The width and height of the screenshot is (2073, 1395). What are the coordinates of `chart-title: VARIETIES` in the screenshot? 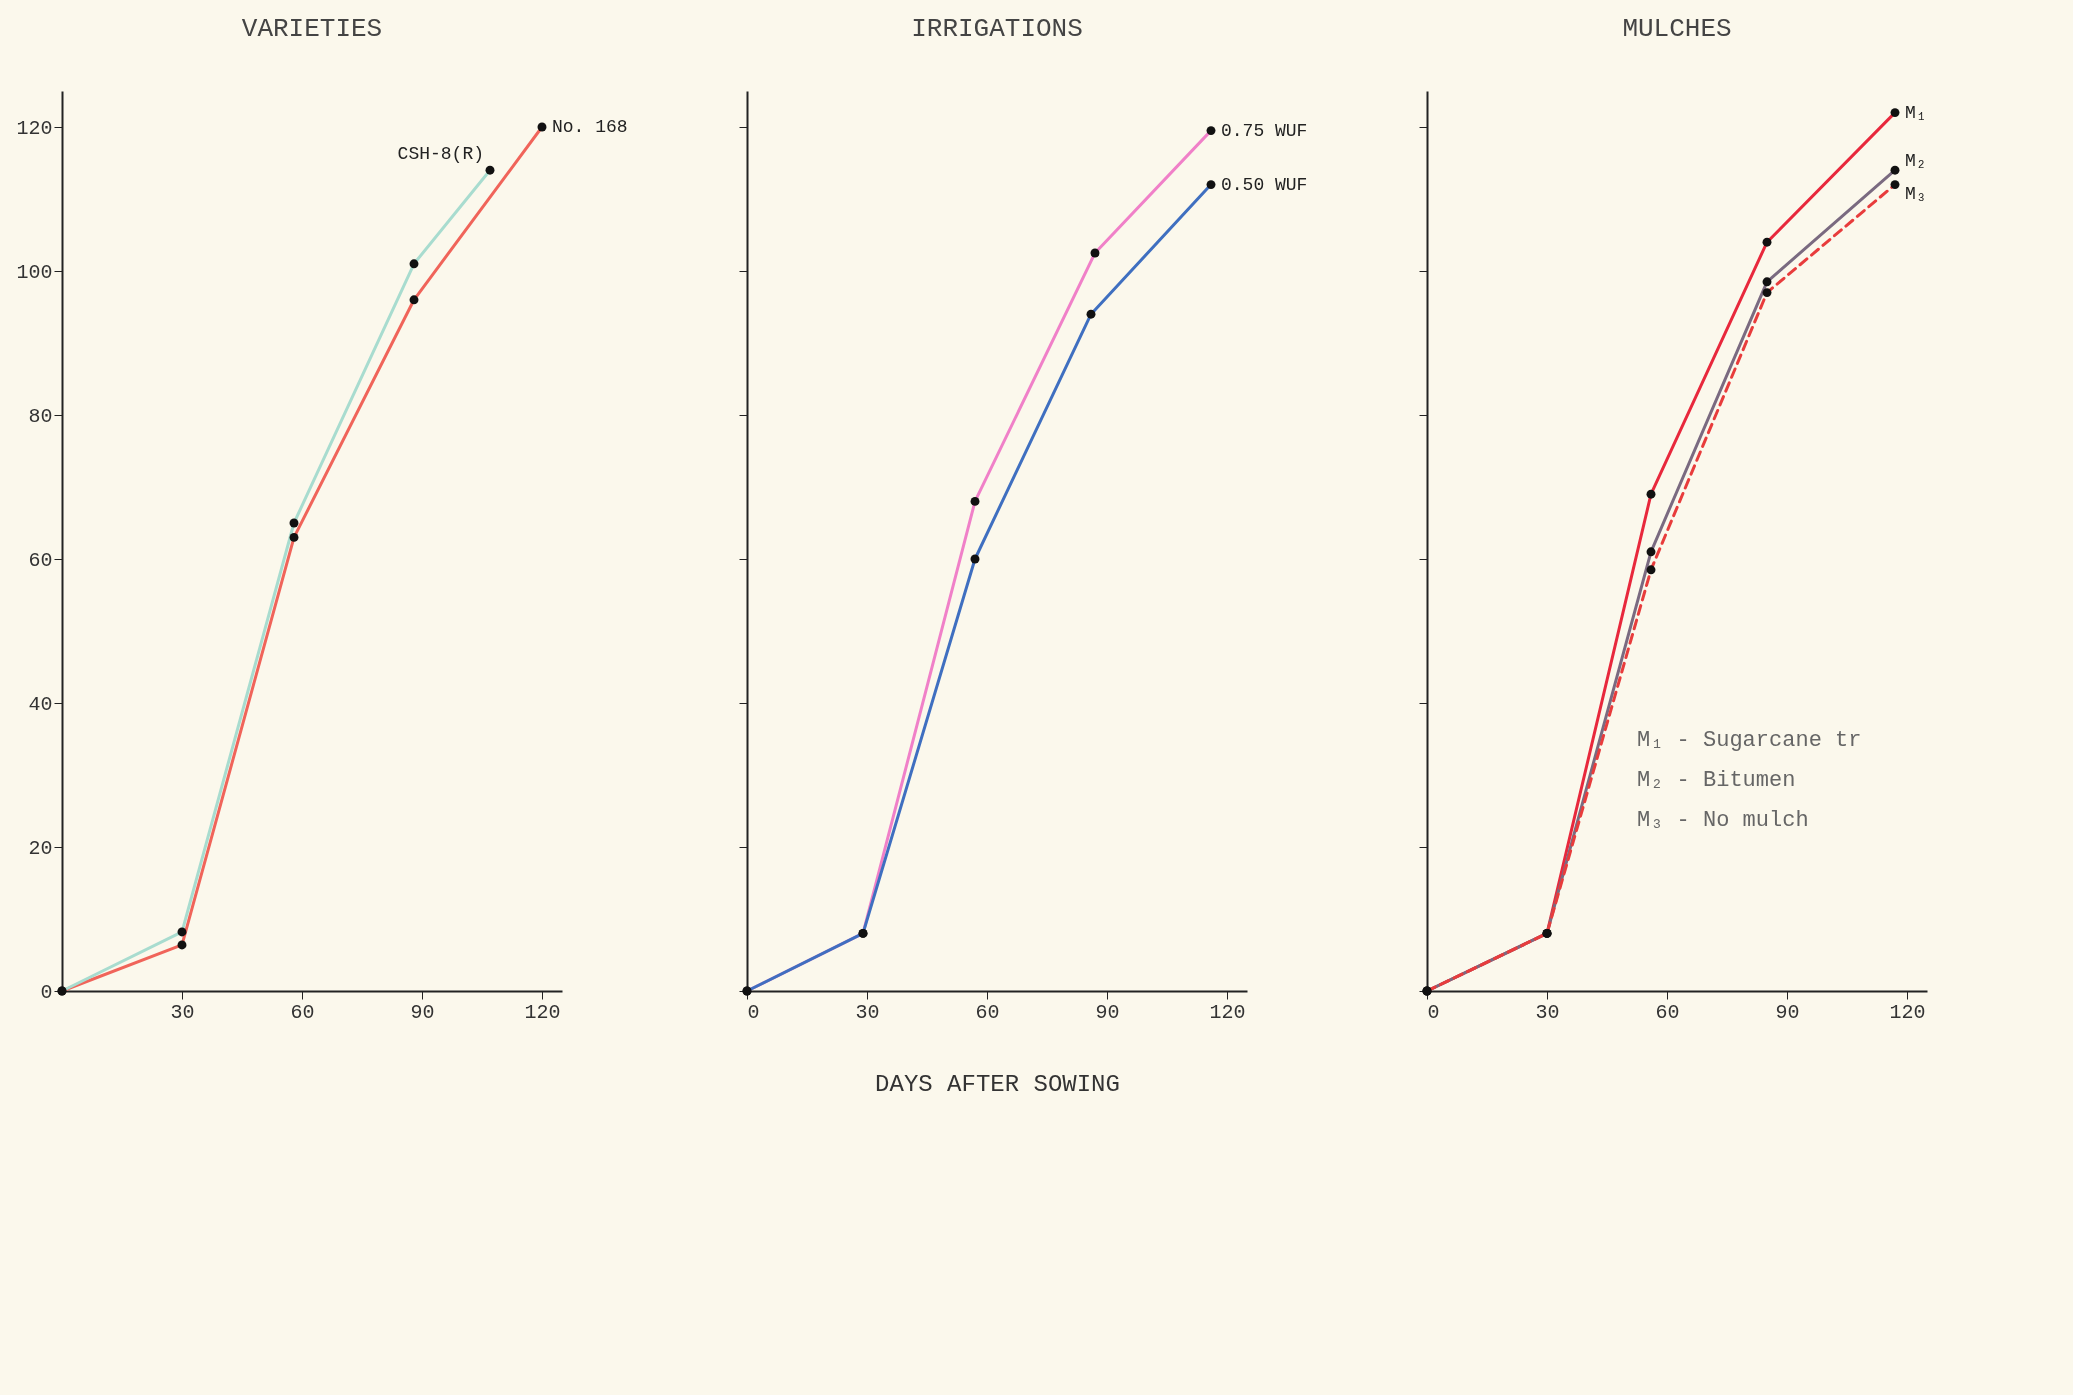 It's located at (312, 29).